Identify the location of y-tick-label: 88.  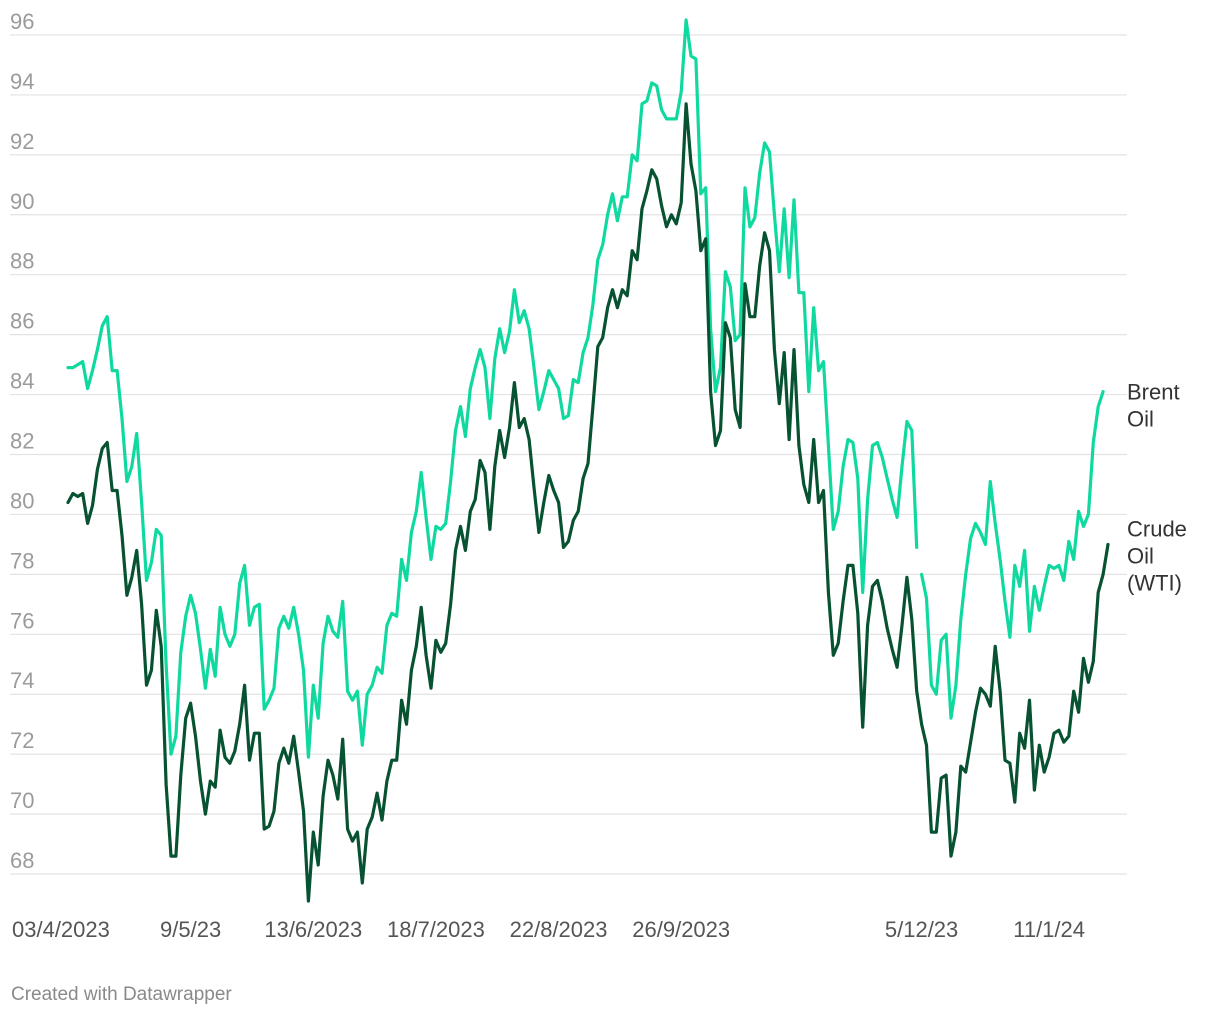
(22, 261).